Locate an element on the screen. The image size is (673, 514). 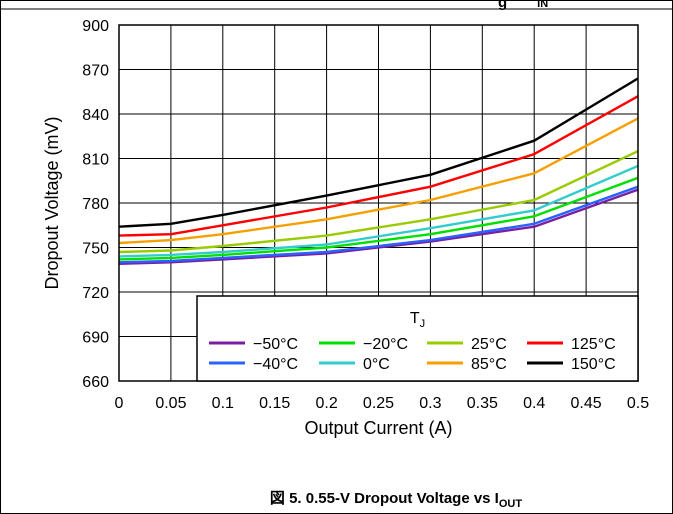
y-tick-label: 720 is located at coordinates (95, 293).